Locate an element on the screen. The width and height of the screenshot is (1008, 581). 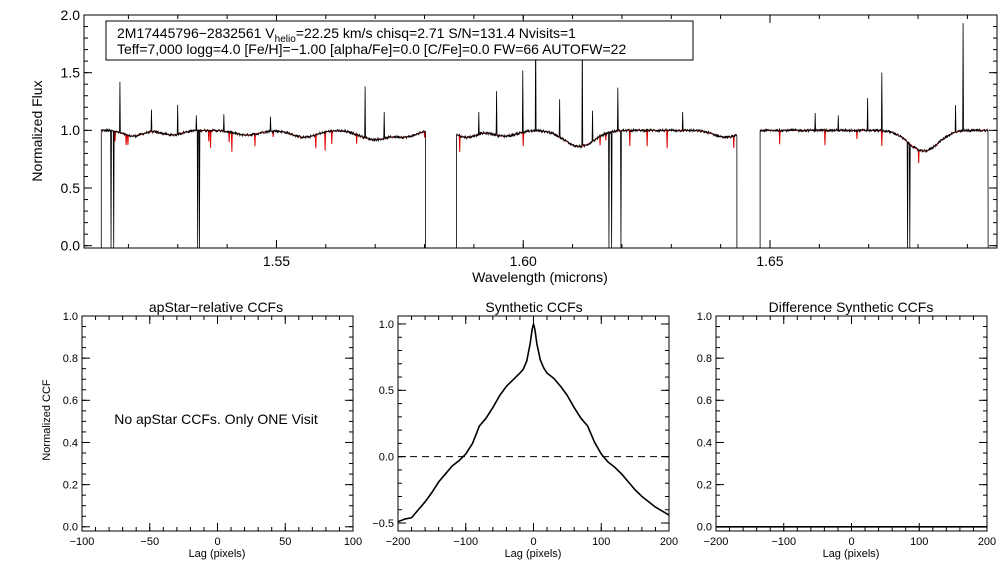
x-tick-label: 1.60 is located at coordinates (523, 261).